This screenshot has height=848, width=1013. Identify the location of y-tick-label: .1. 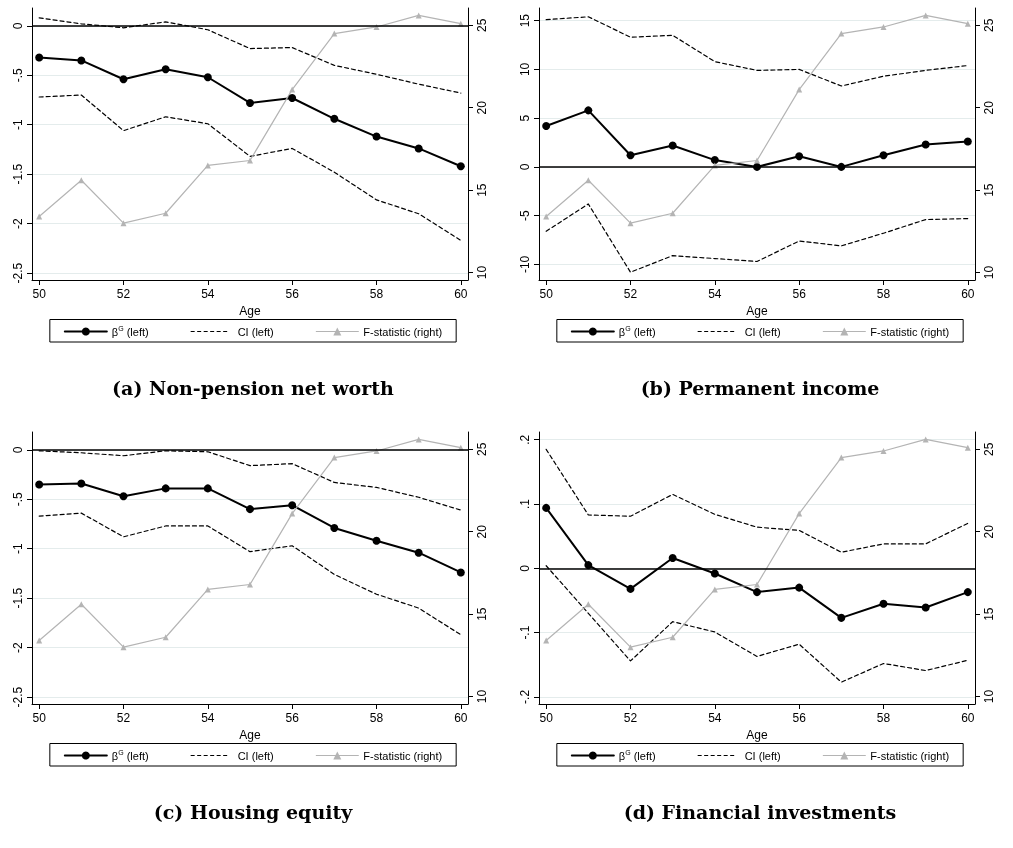
(525, 504).